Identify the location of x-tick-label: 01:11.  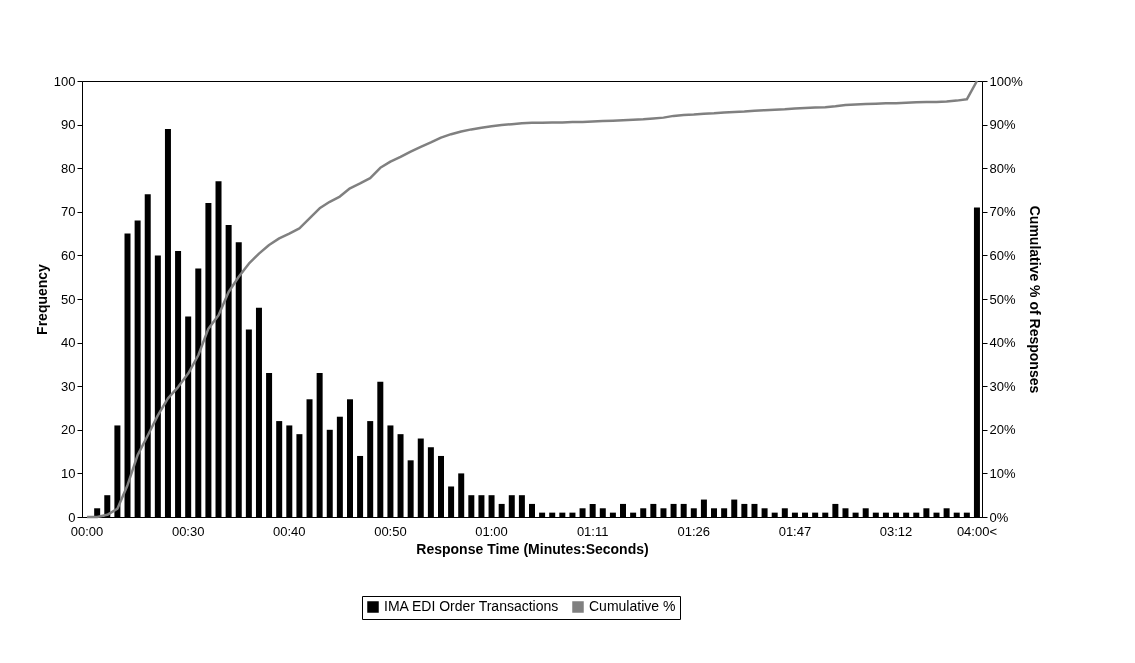
(592, 531).